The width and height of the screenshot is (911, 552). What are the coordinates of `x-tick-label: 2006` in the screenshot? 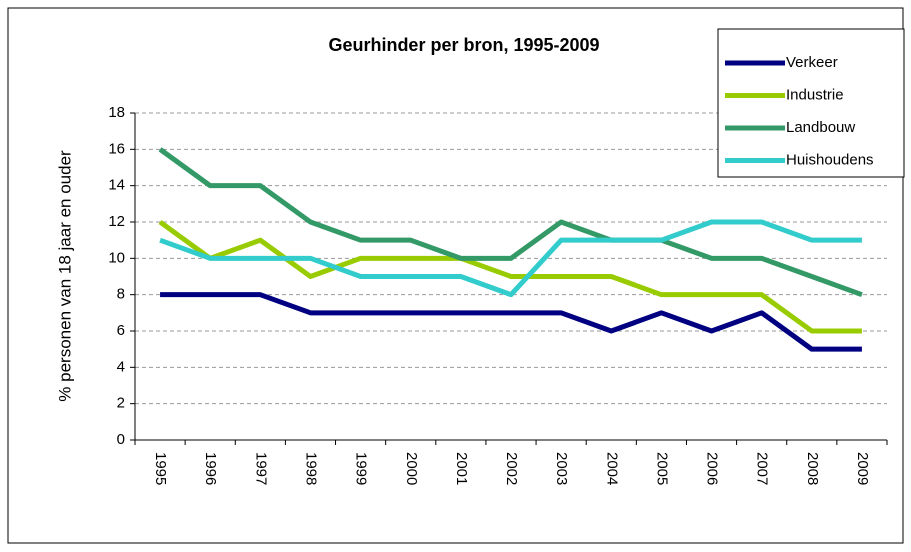 It's located at (712, 468).